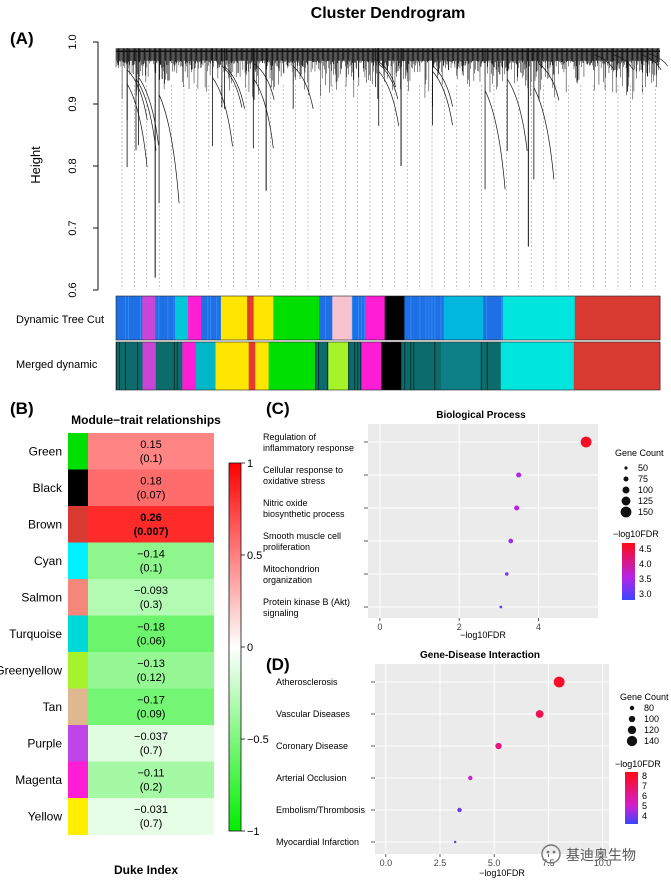 The height and width of the screenshot is (884, 671). Describe the element at coordinates (502, 873) in the screenshot. I see `gd-x-label: −log10FDR` at that location.